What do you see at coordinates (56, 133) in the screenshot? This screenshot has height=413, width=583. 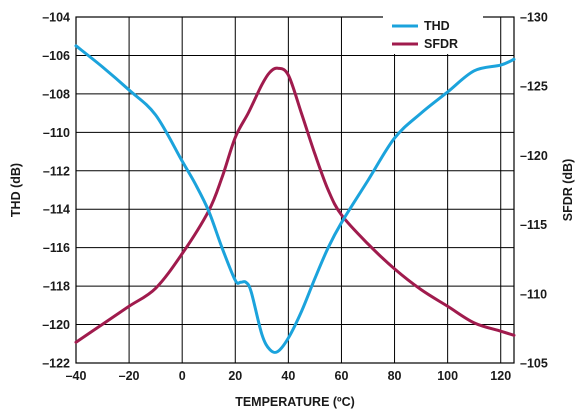 I see `y-left-tick-label: –110` at bounding box center [56, 133].